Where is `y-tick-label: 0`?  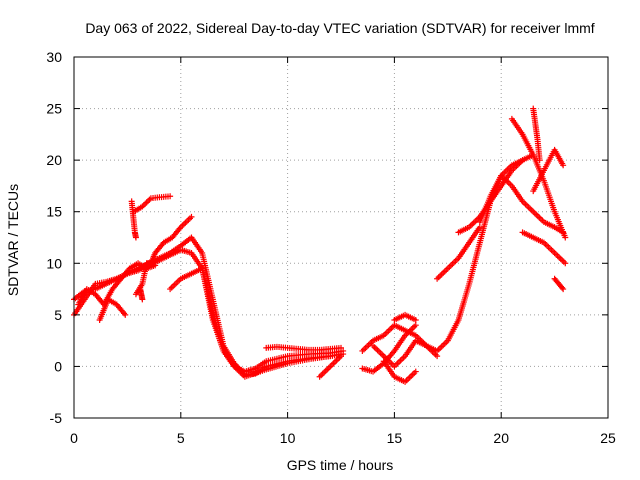 y-tick-label: 0 is located at coordinates (58, 366).